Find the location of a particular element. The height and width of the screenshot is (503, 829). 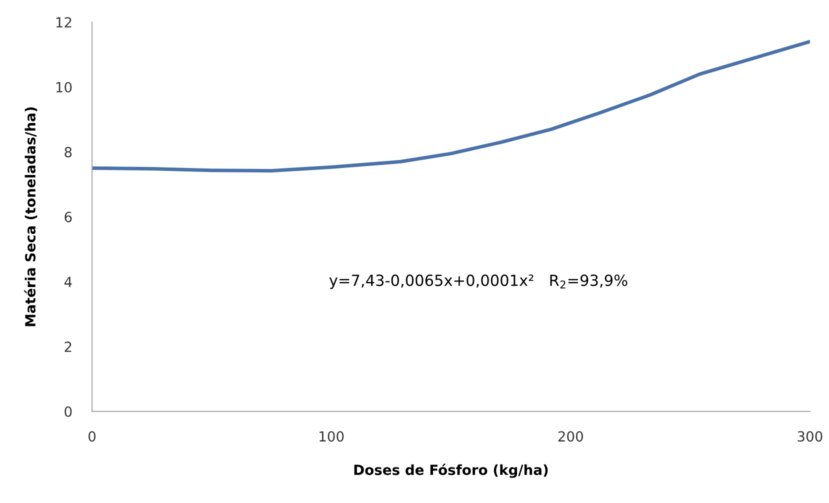

annotation: y=7,43-0,0065x+0,0001x² R$_{2}$=93,9% is located at coordinates (478, 282).